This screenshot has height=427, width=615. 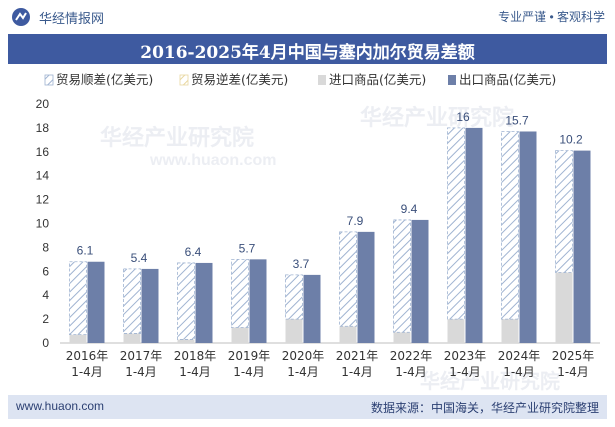 I want to click on y-tick-label: 8, so click(x=45, y=247).